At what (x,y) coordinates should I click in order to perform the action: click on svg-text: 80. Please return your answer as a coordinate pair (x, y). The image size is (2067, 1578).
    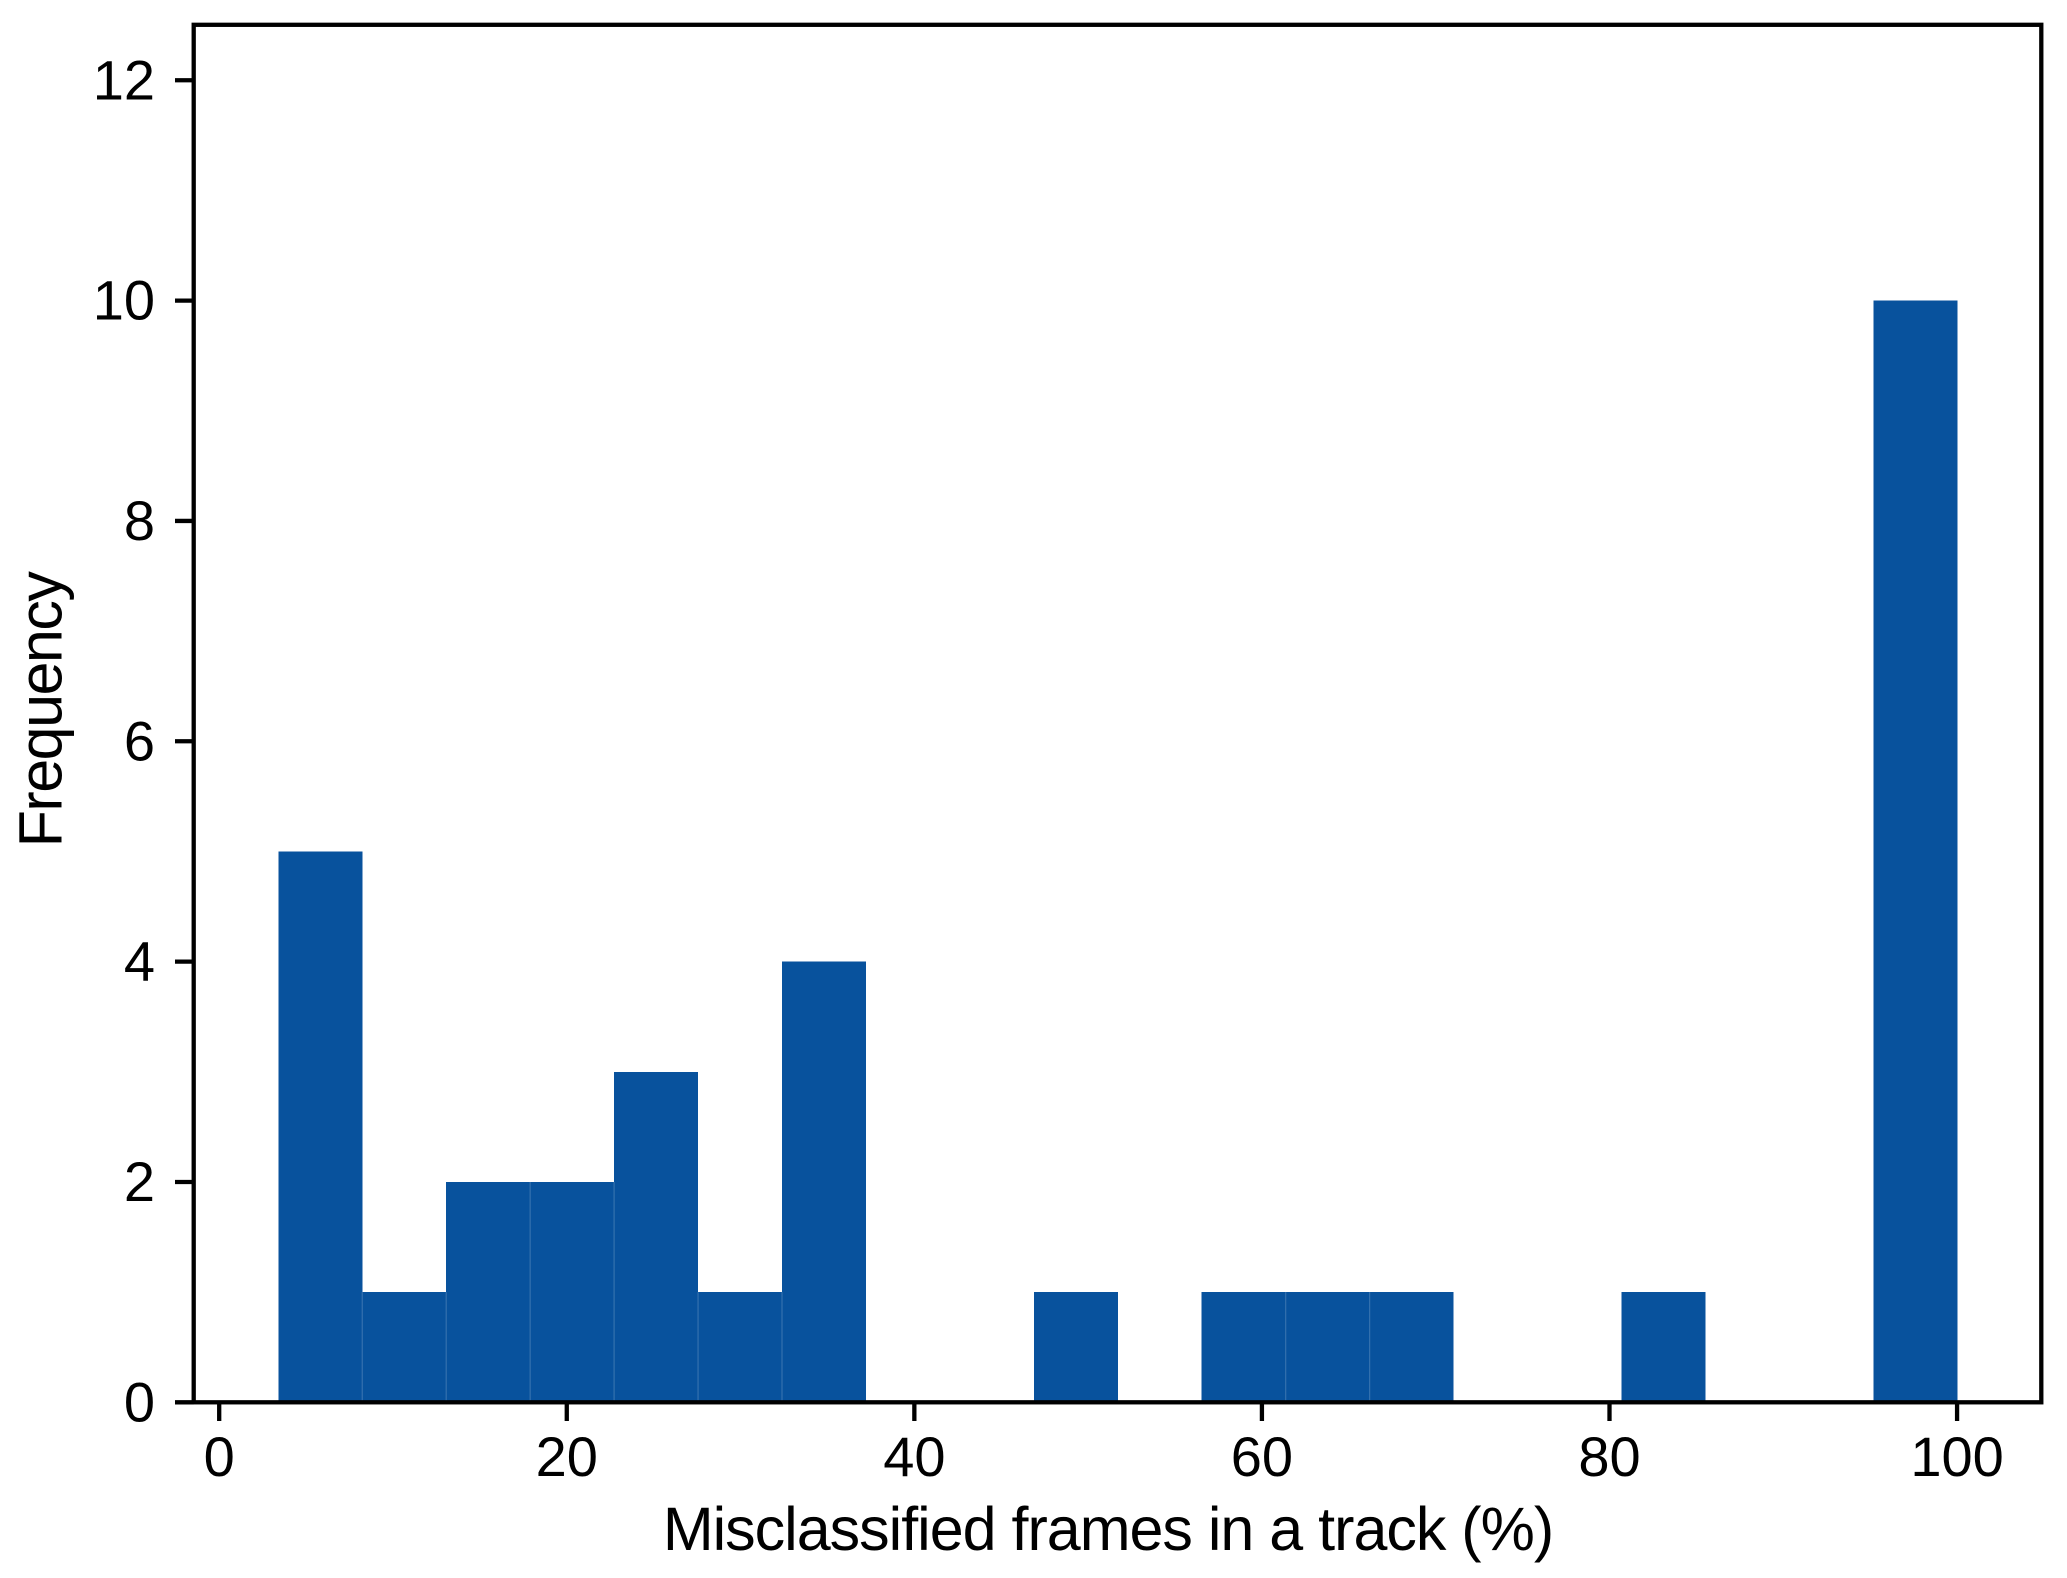
    Looking at the image, I should click on (1609, 1456).